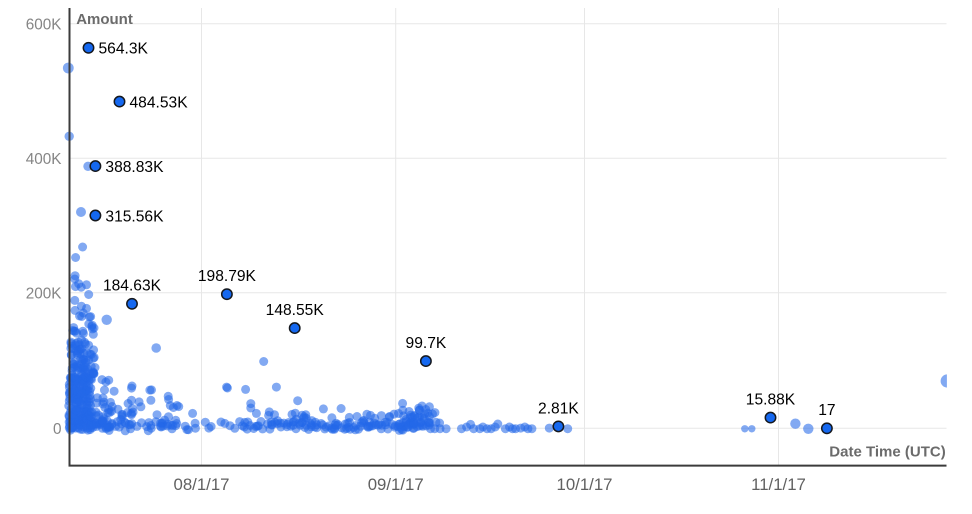 Image resolution: width=972 pixels, height=514 pixels. I want to click on svg-text: 484.53K, so click(159, 102).